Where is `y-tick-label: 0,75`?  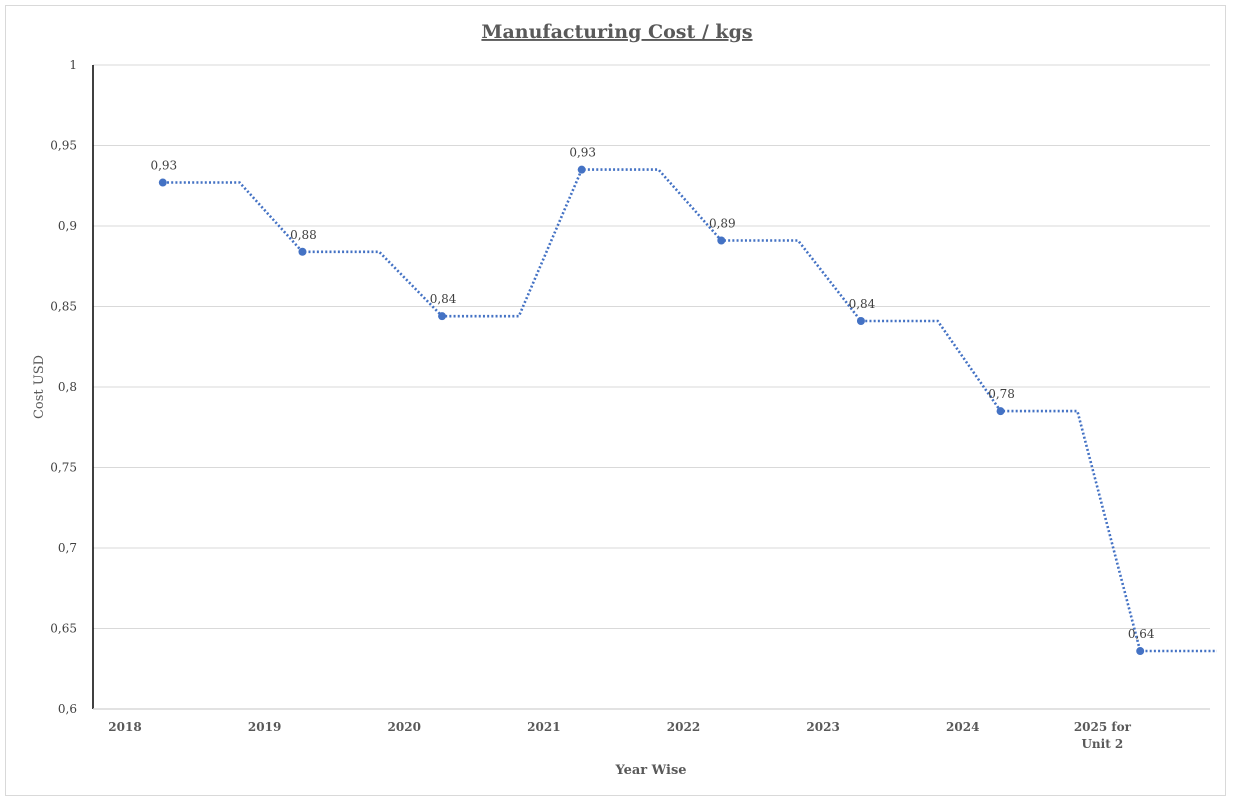 y-tick-label: 0,75 is located at coordinates (63, 468).